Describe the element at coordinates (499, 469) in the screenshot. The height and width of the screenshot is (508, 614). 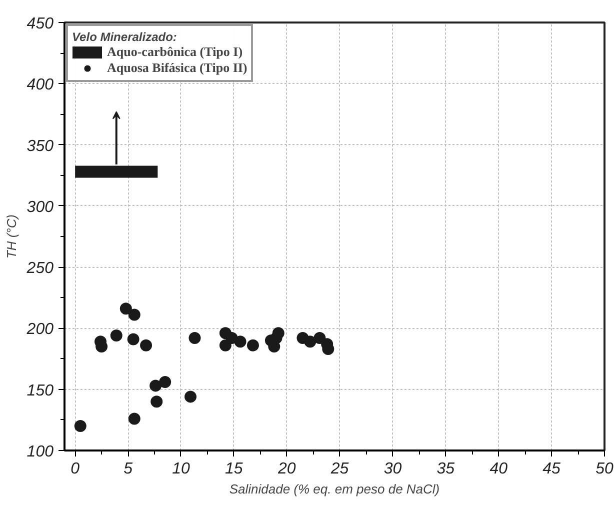
I see `x-tick-label: 40` at that location.